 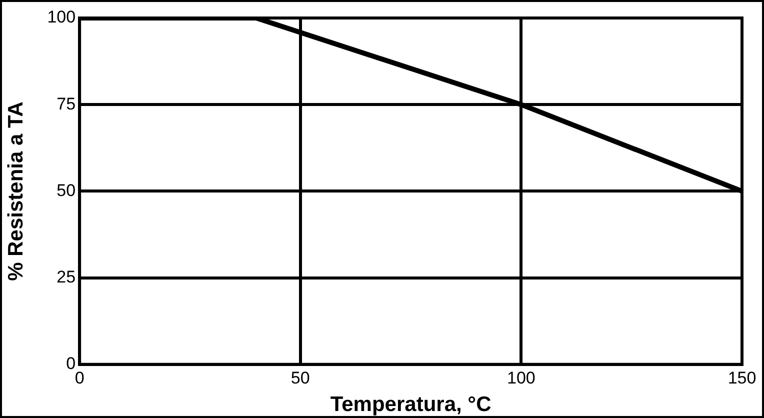 What do you see at coordinates (71, 364) in the screenshot?
I see `y-tick-label: 0` at bounding box center [71, 364].